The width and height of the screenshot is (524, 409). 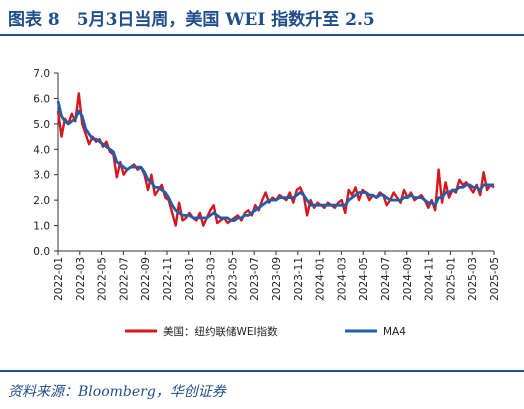 I want to click on x-tick-label: 2022-07, so click(x=124, y=279).